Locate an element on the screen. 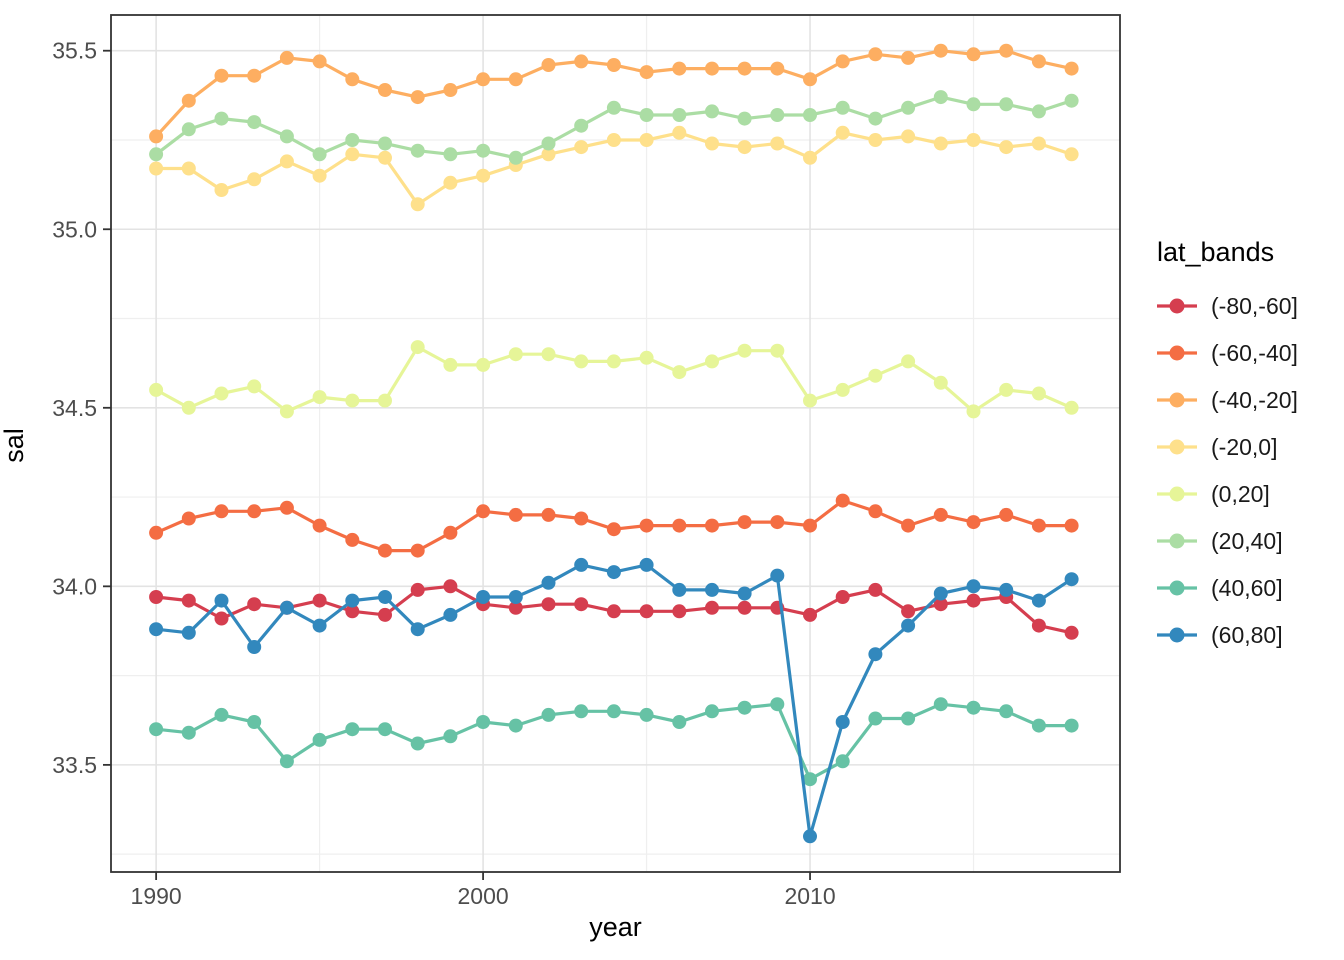 The width and height of the screenshot is (1344, 960). legend-label: (60,80] is located at coordinates (1247, 634).